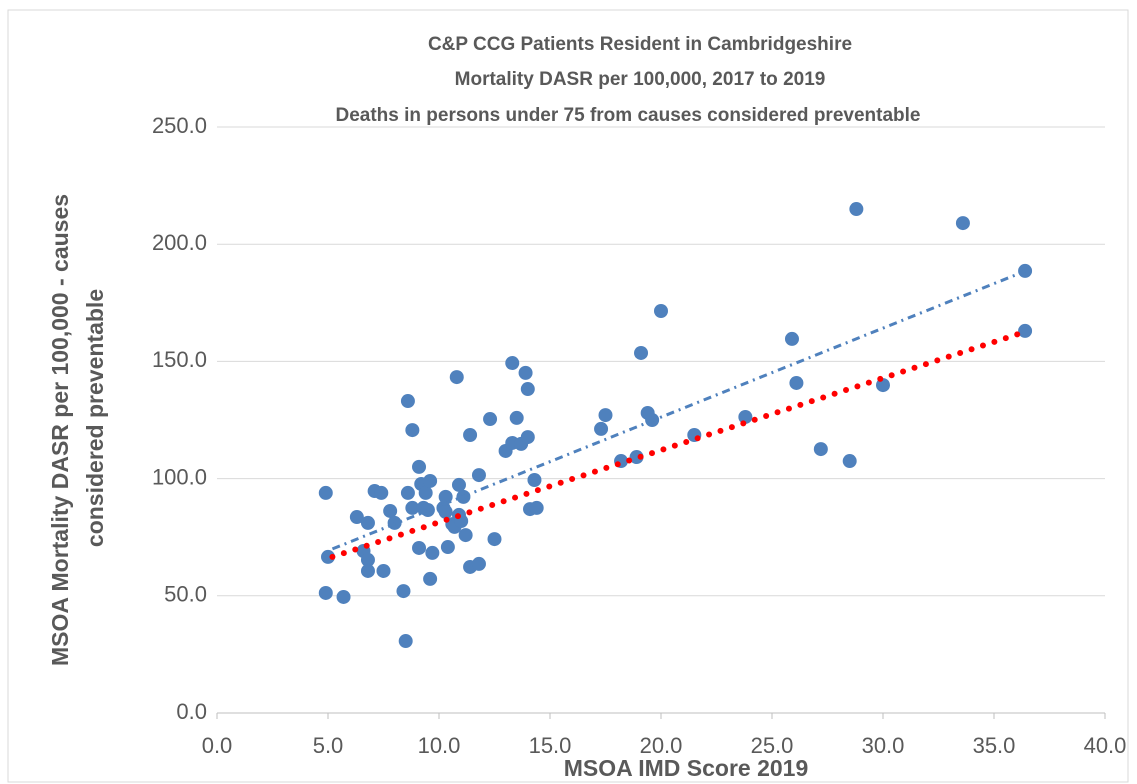 This screenshot has height=784, width=1137. Describe the element at coordinates (1105, 745) in the screenshot. I see `x-tick-label: 40.0` at that location.